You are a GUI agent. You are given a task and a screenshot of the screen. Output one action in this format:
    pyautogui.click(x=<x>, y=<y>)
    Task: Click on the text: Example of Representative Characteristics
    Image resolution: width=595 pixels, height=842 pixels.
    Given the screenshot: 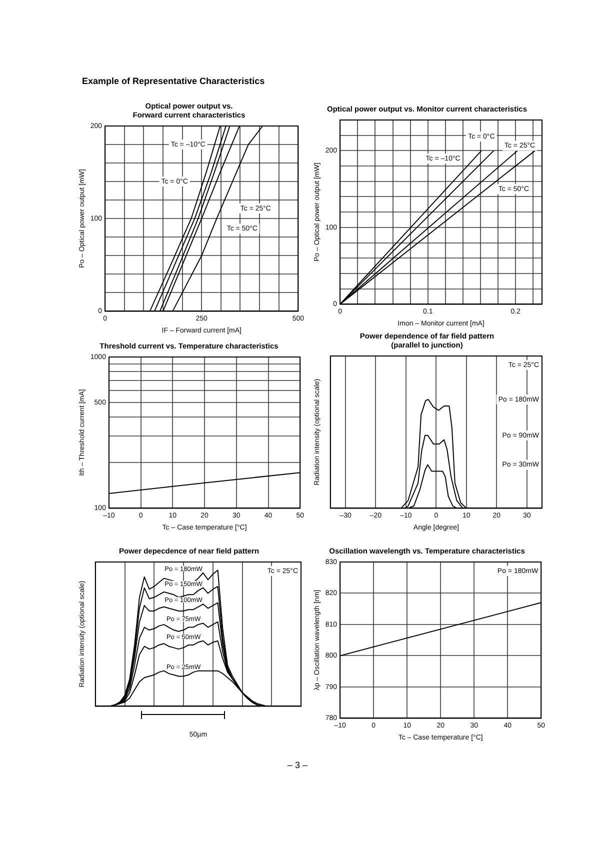 What is the action you would take?
    pyautogui.click(x=173, y=81)
    